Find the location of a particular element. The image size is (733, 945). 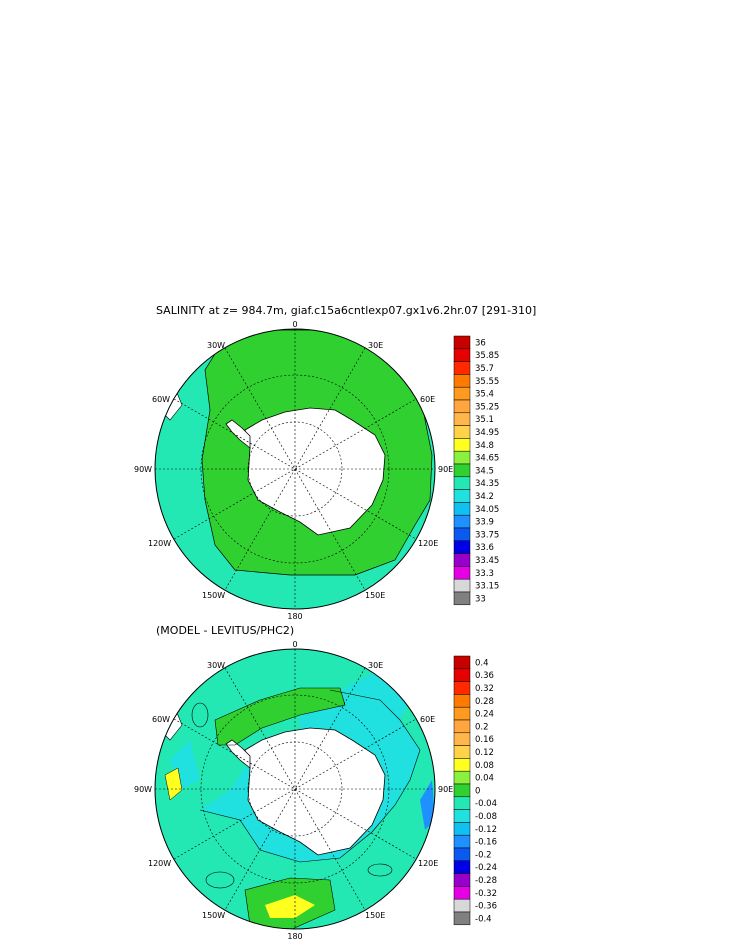

lon-label-150w-diff: 150W is located at coordinates (213, 915).